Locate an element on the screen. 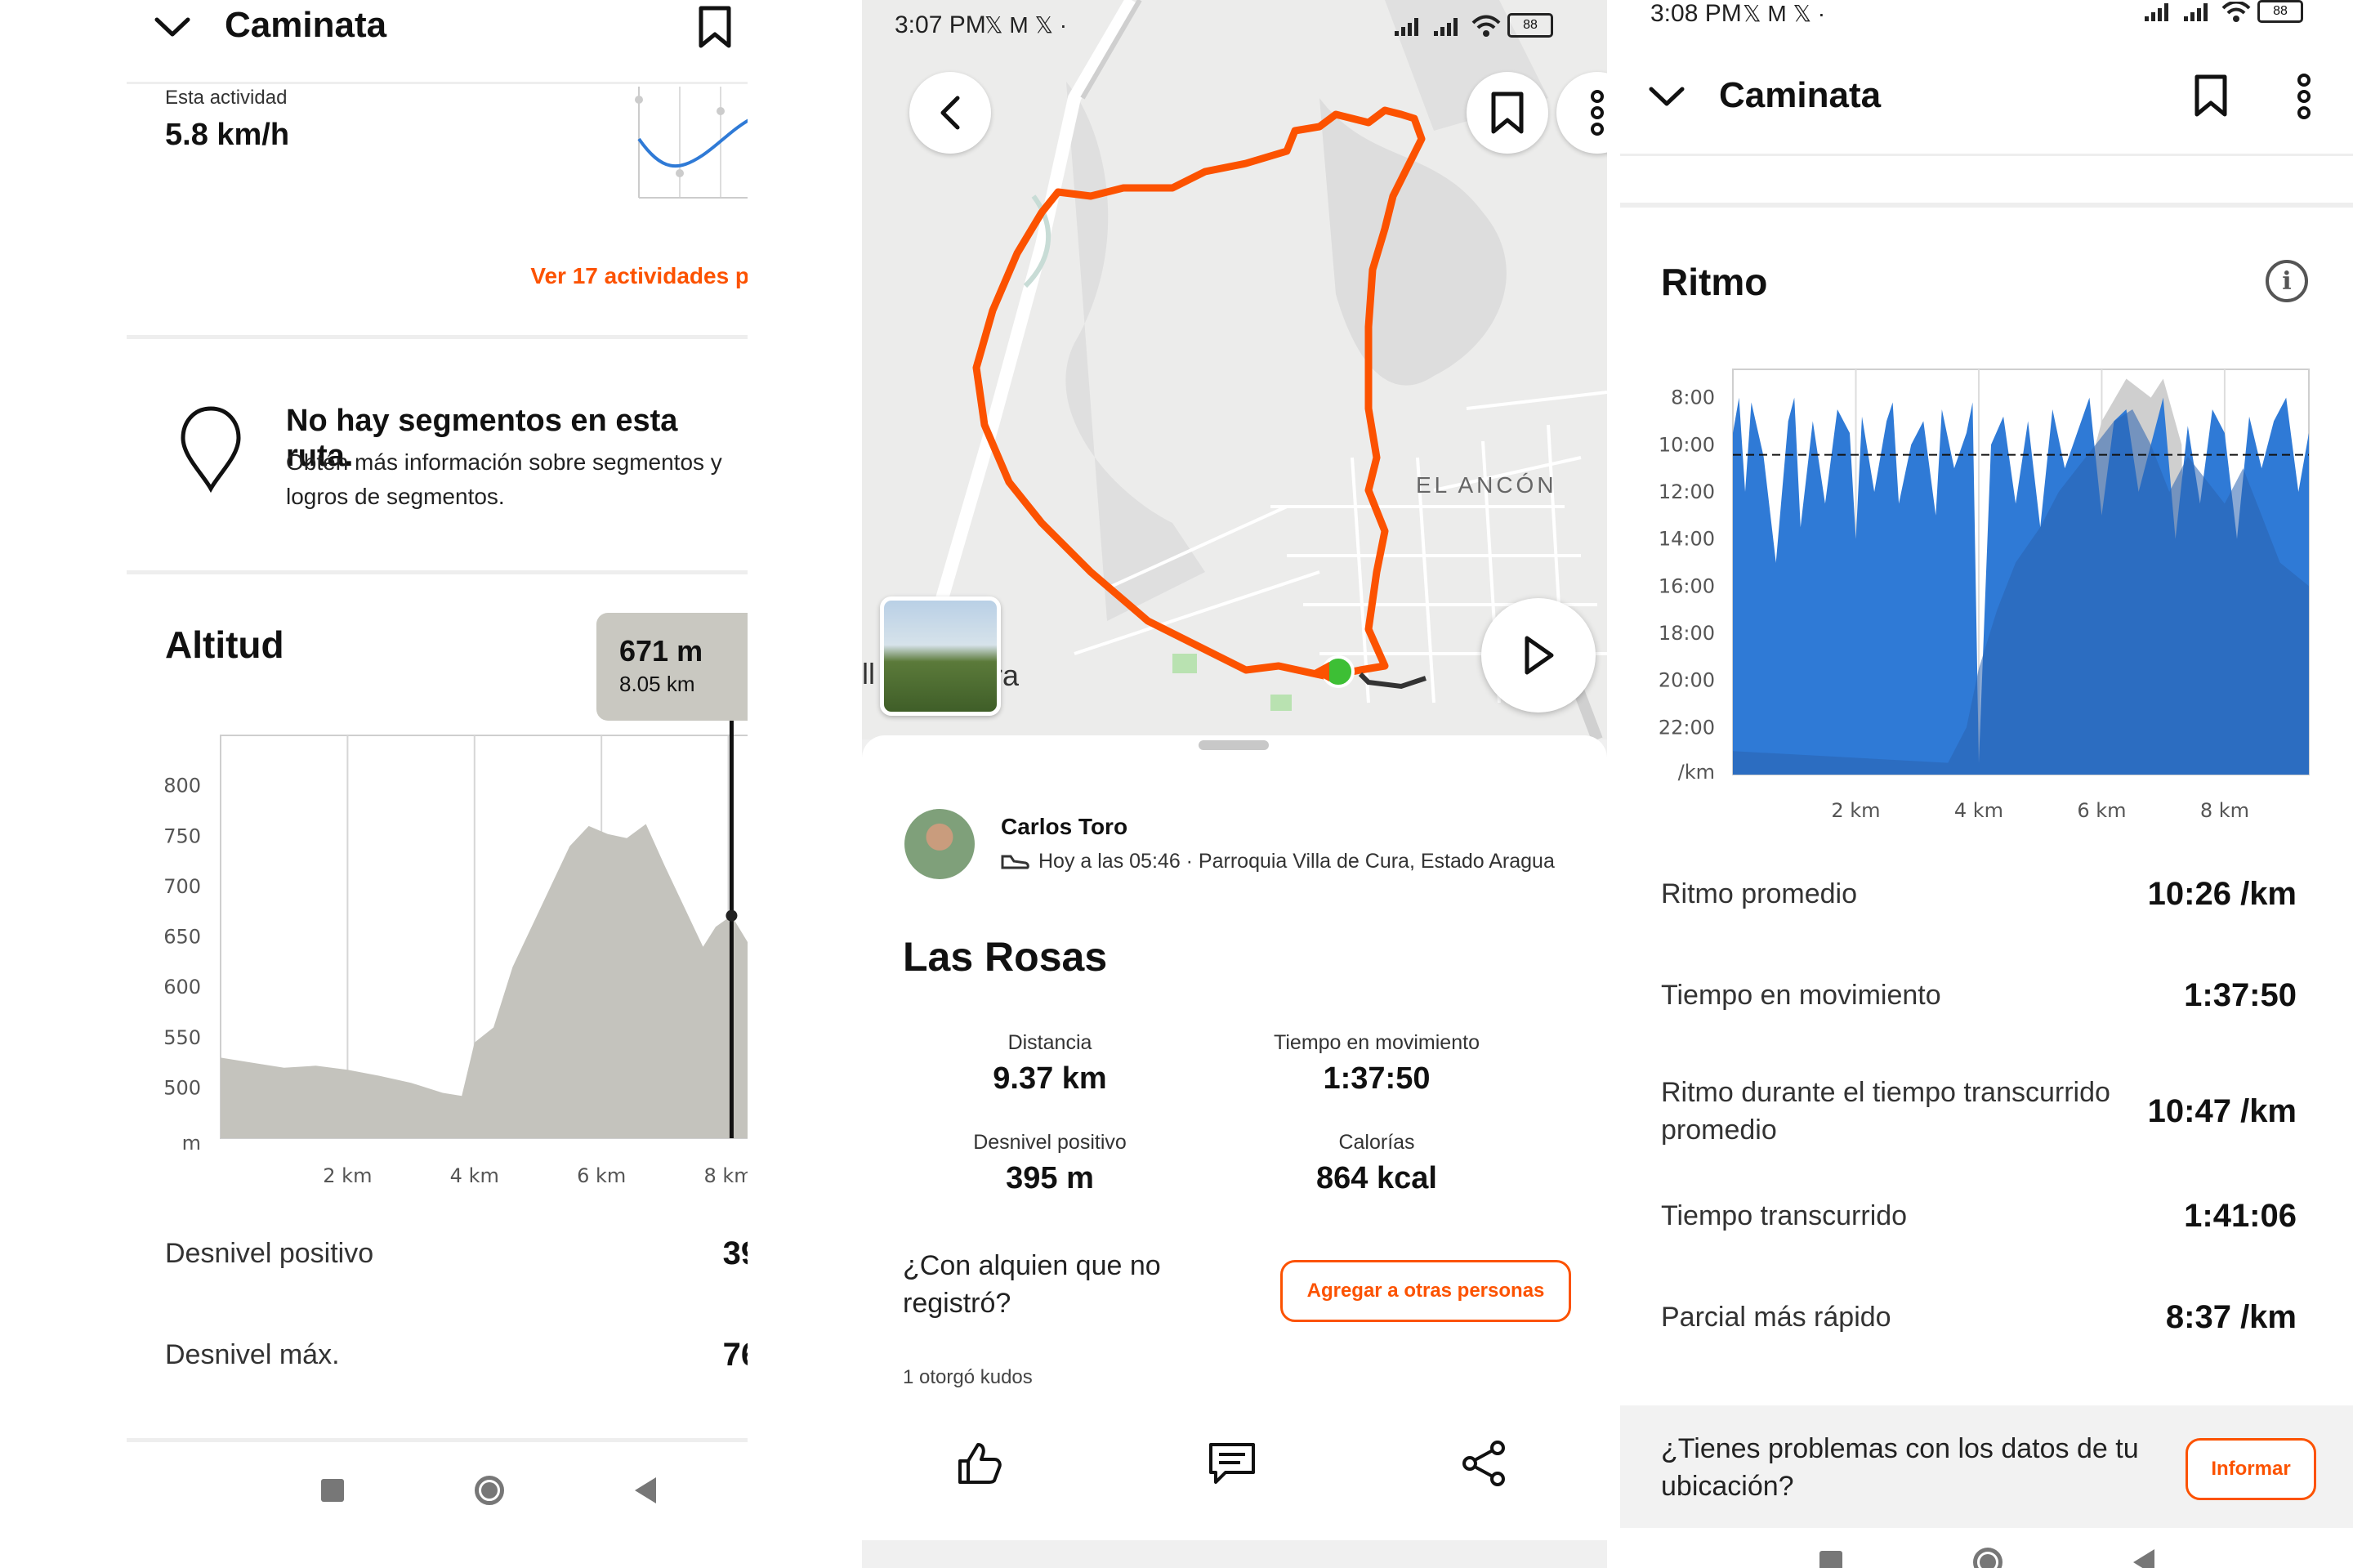 The image size is (2353, 1568). pace-area-series is located at coordinates (2021, 592).